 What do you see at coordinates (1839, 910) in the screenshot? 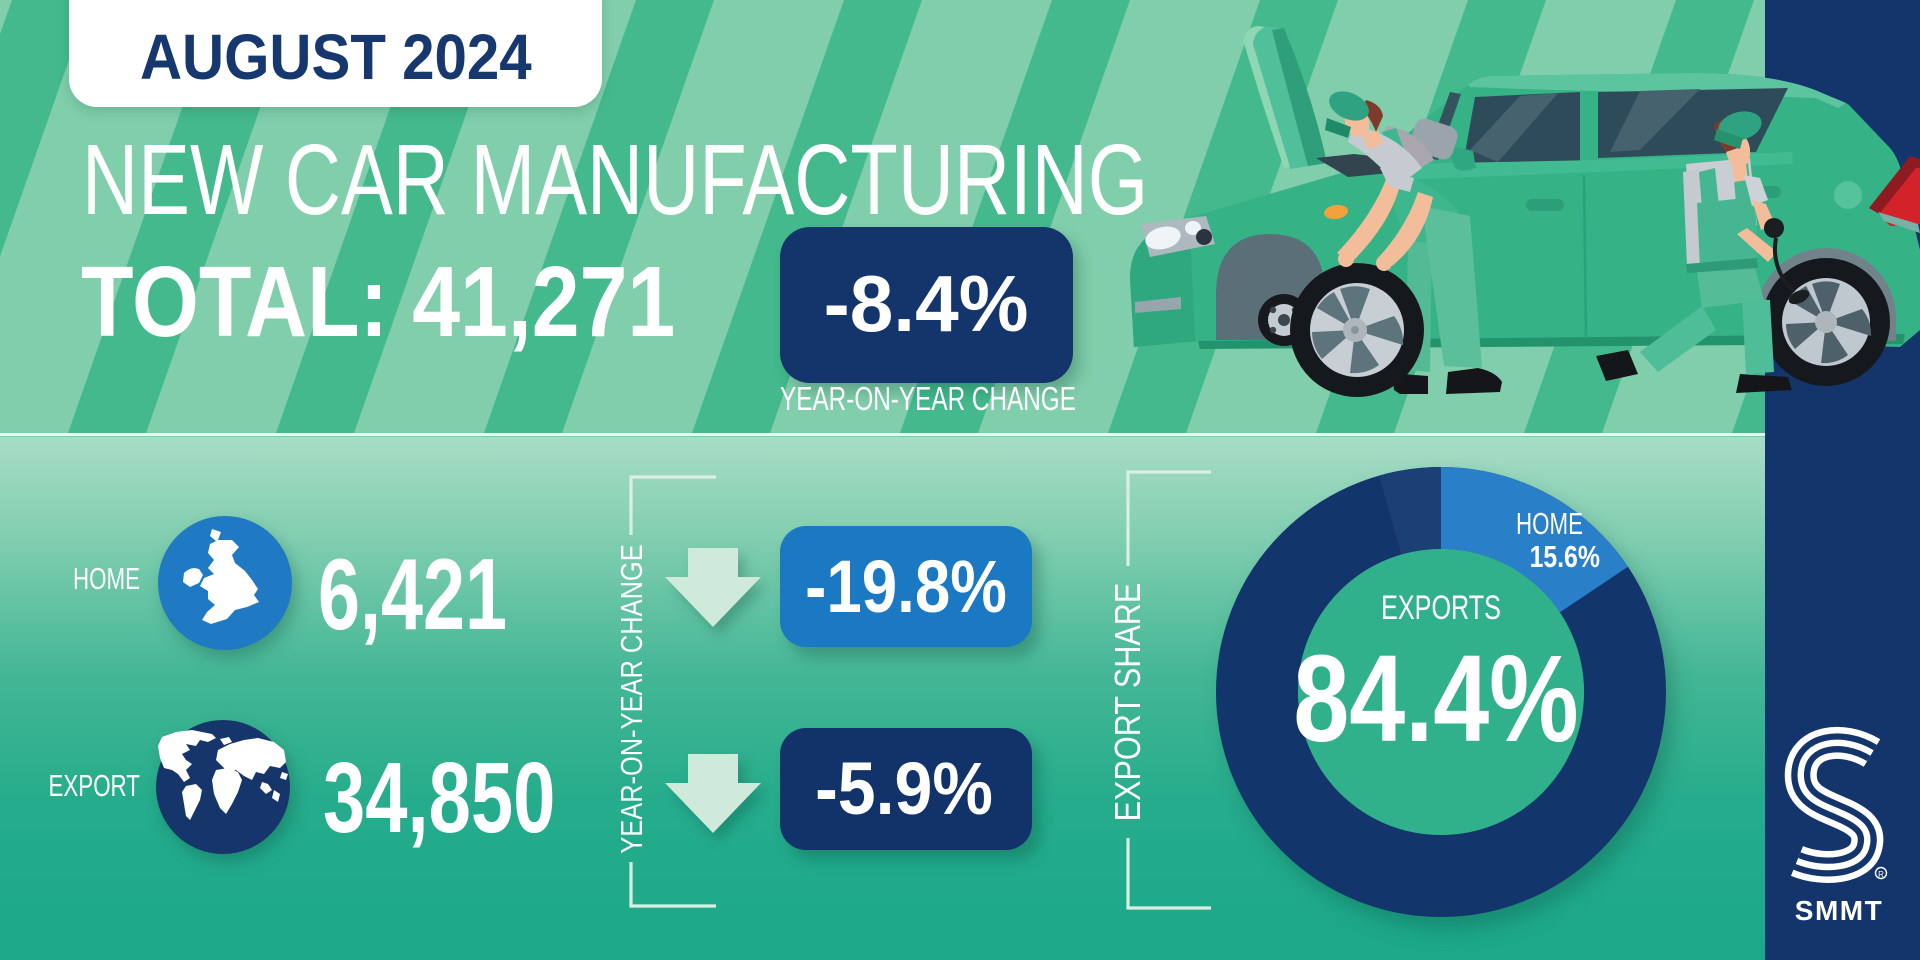
I see `svg-text: SMMT` at bounding box center [1839, 910].